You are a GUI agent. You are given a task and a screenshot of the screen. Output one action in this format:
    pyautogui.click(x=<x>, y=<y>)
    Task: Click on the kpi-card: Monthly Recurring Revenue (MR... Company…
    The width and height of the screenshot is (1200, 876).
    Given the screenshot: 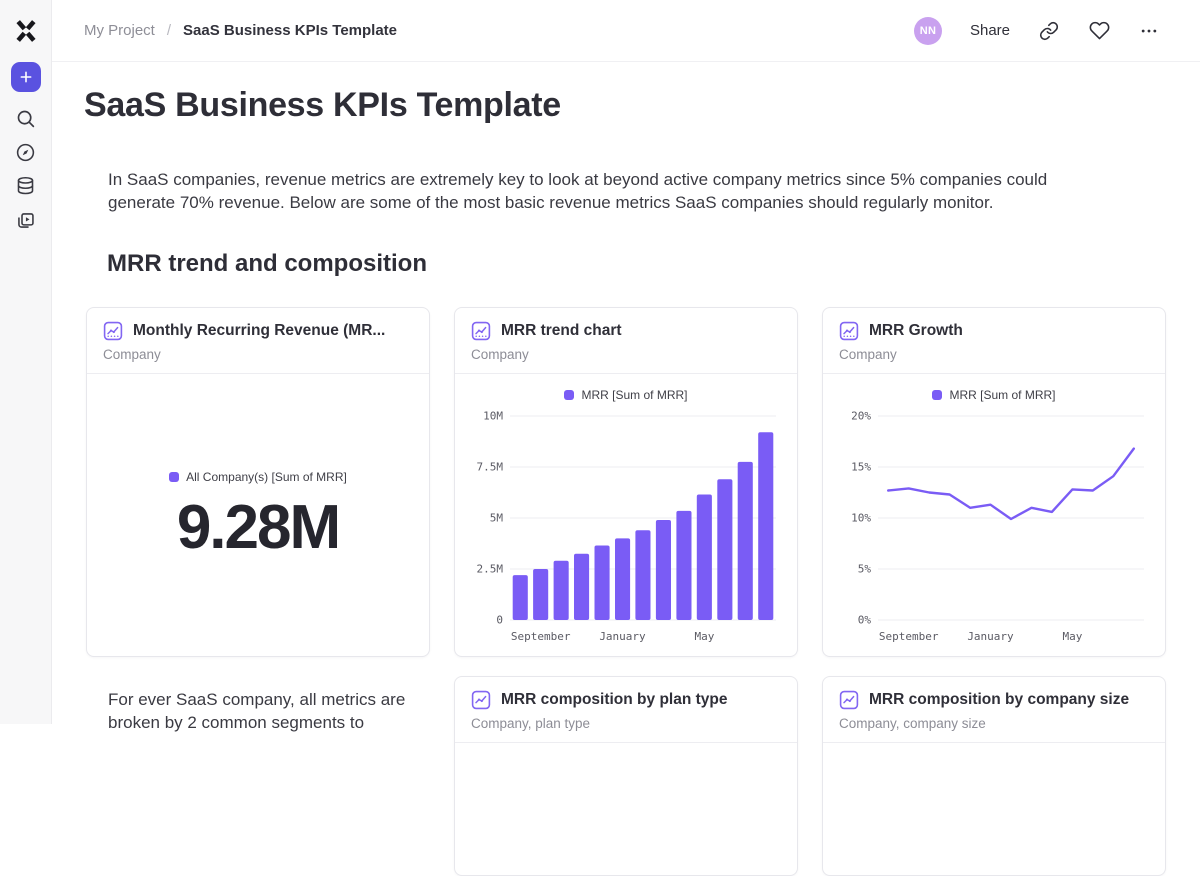 What is the action you would take?
    pyautogui.click(x=258, y=482)
    